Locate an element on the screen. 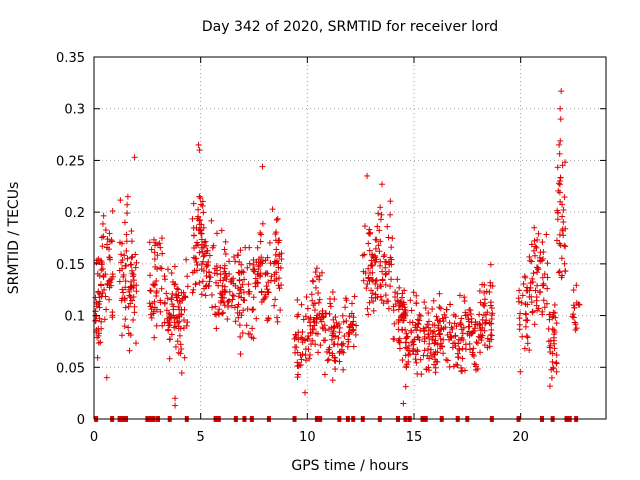 This screenshot has width=640, height=480. x-tick-label: 5 is located at coordinates (201, 437).